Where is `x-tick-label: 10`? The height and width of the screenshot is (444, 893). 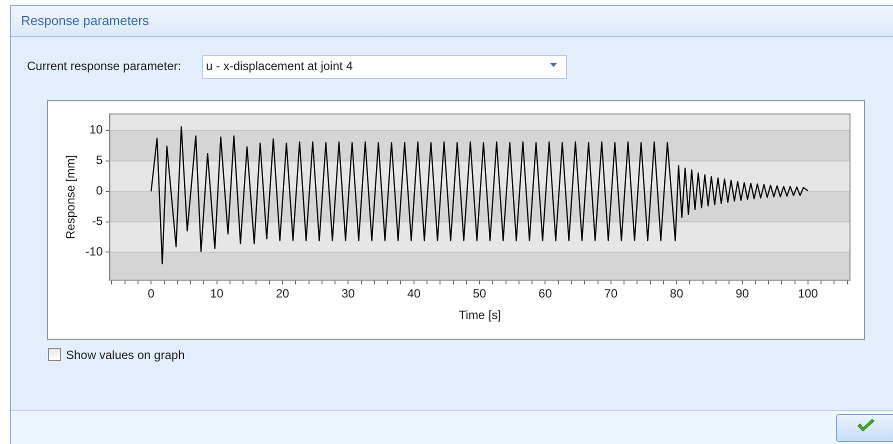 x-tick-label: 10 is located at coordinates (217, 293).